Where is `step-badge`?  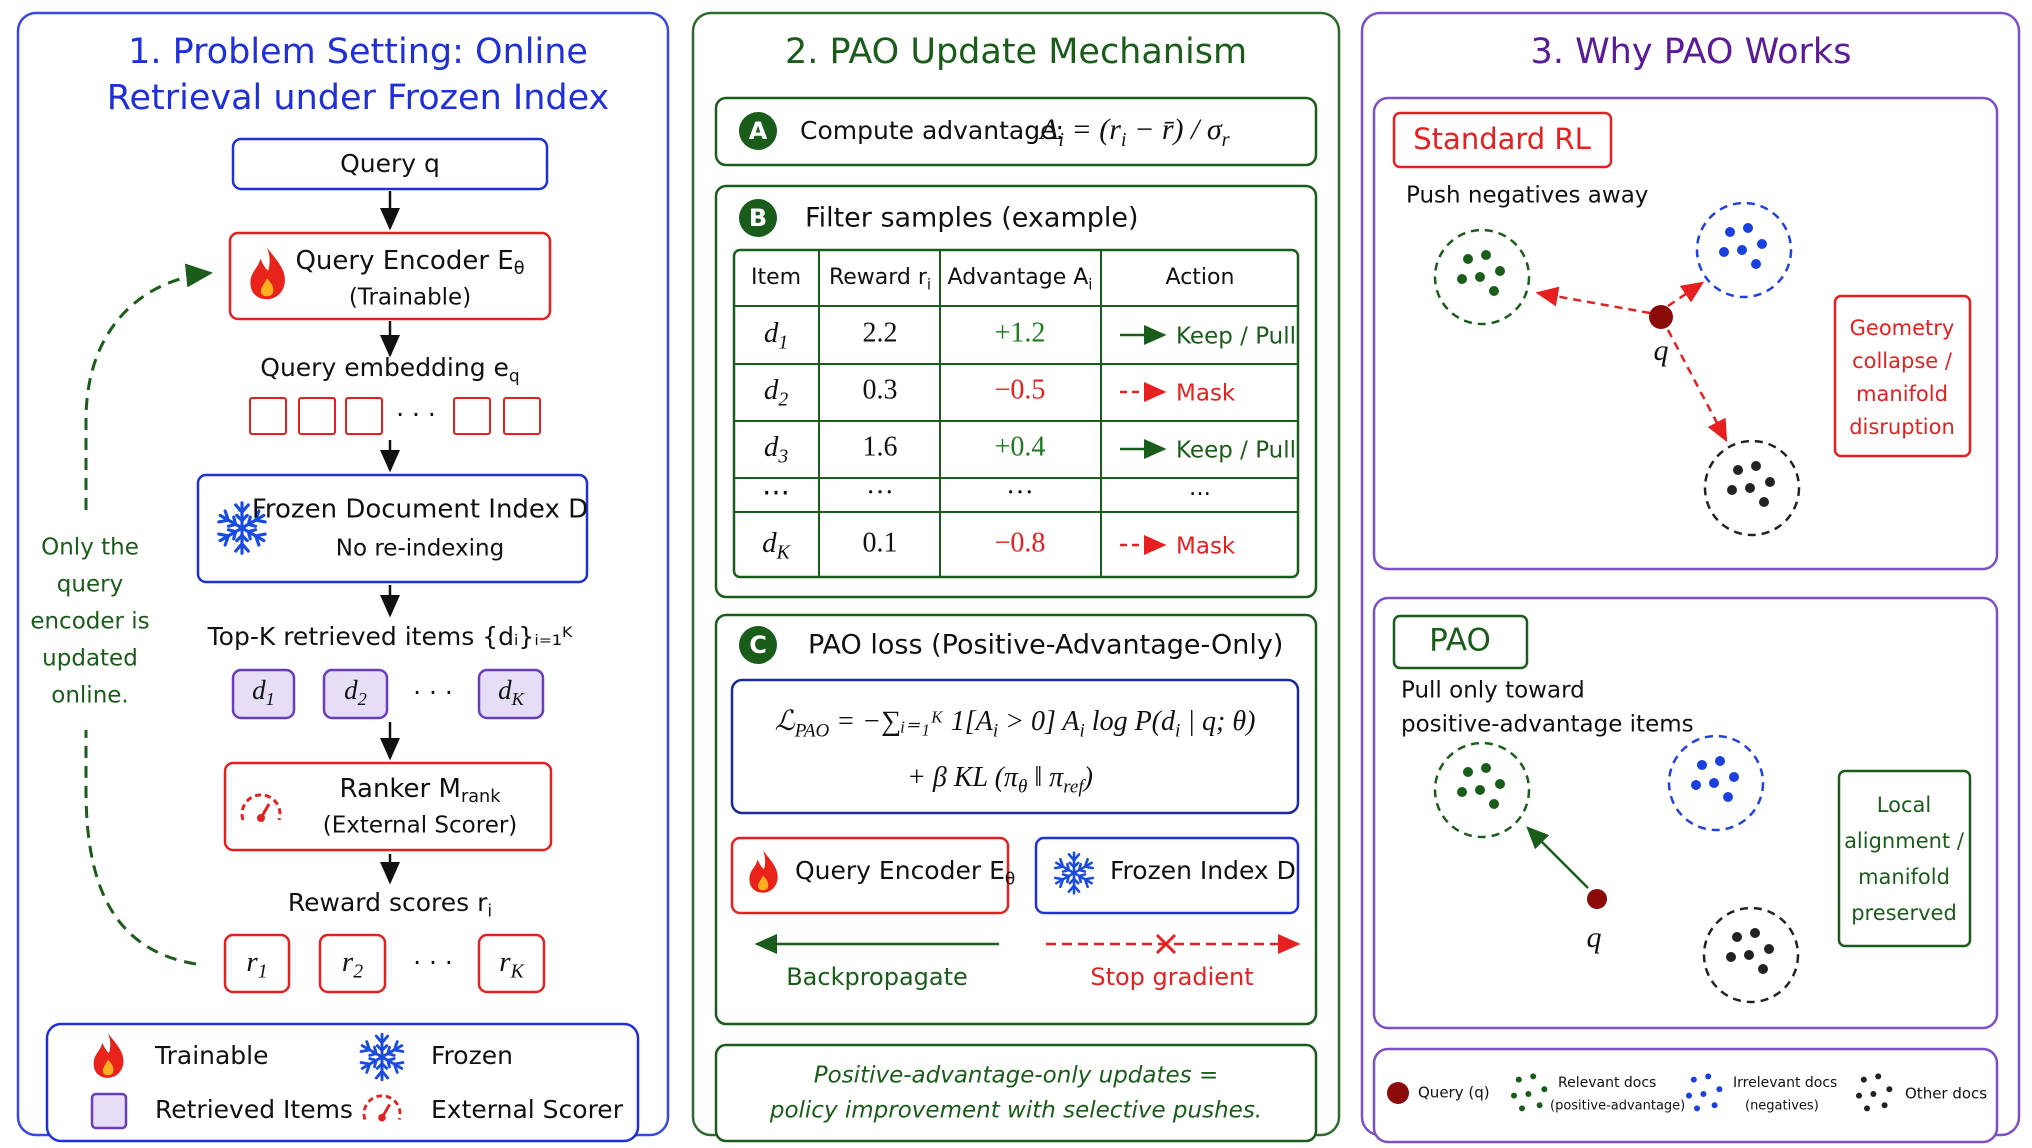 step-badge is located at coordinates (758, 131).